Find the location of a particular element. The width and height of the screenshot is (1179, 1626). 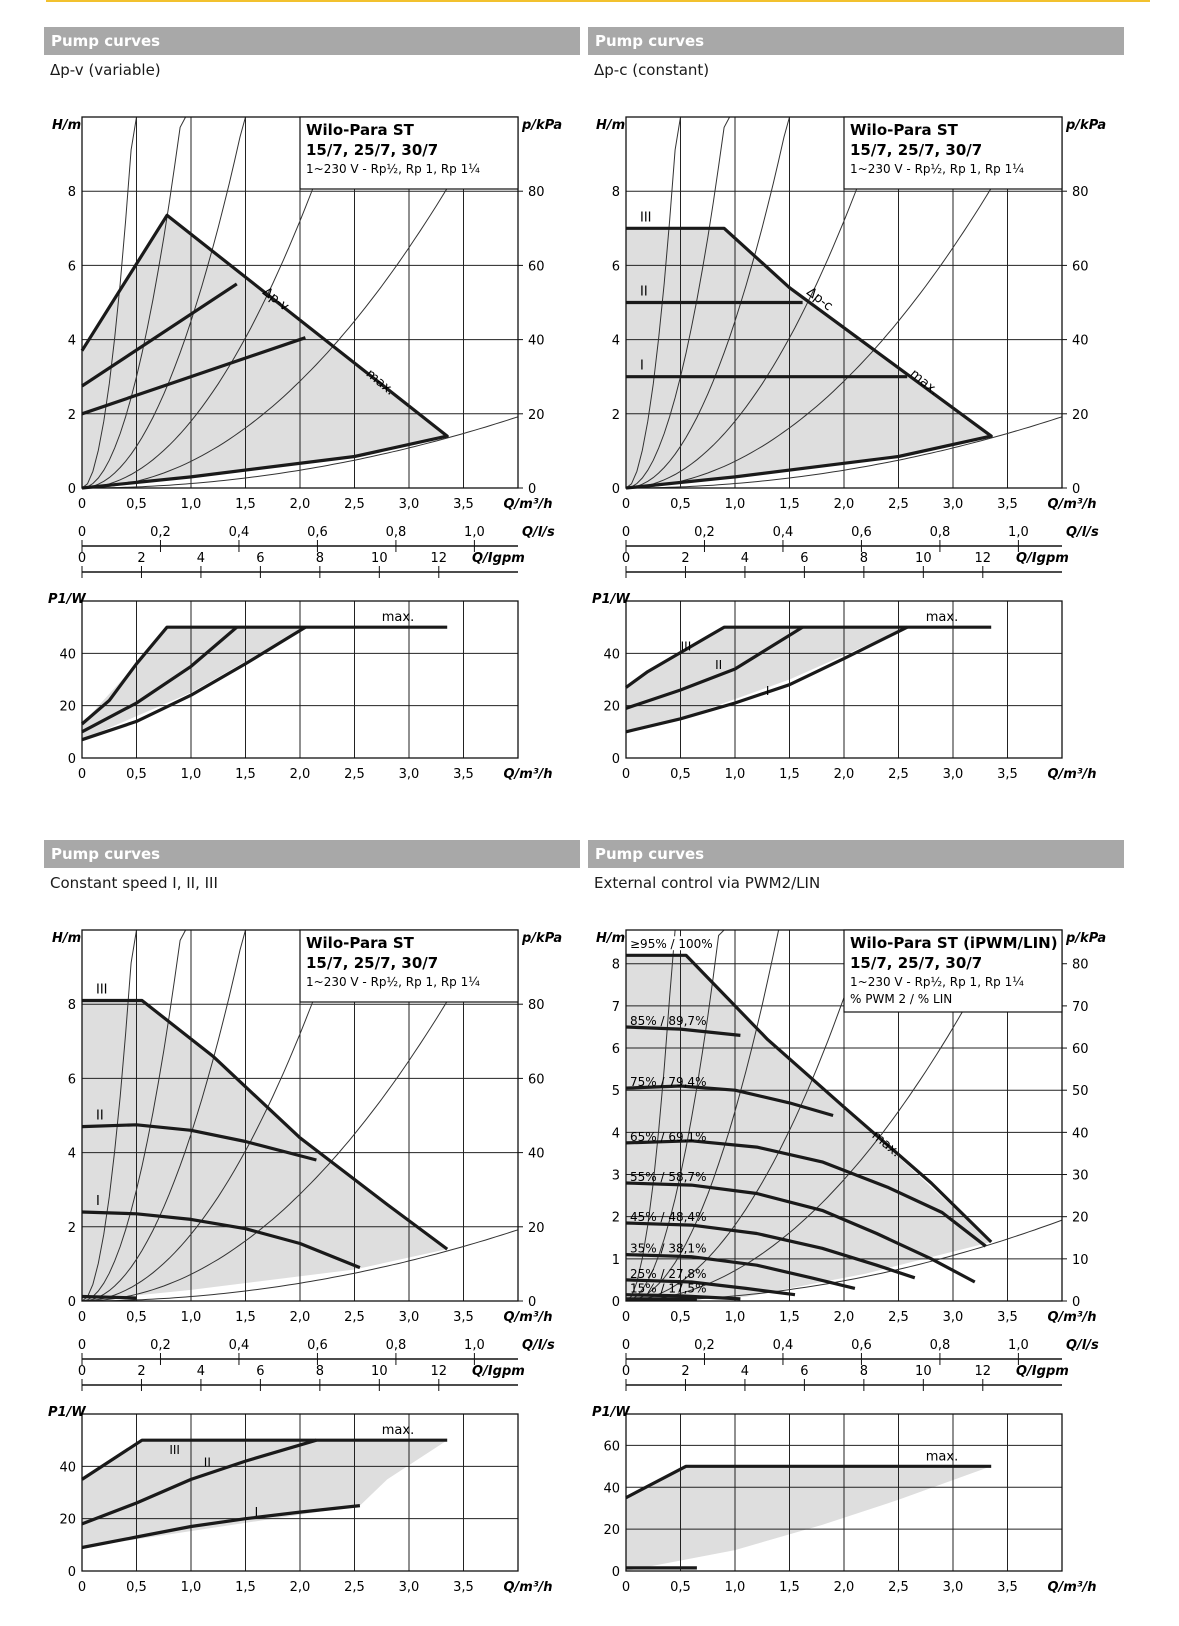

x-tick-label: 0 is located at coordinates (82, 504).